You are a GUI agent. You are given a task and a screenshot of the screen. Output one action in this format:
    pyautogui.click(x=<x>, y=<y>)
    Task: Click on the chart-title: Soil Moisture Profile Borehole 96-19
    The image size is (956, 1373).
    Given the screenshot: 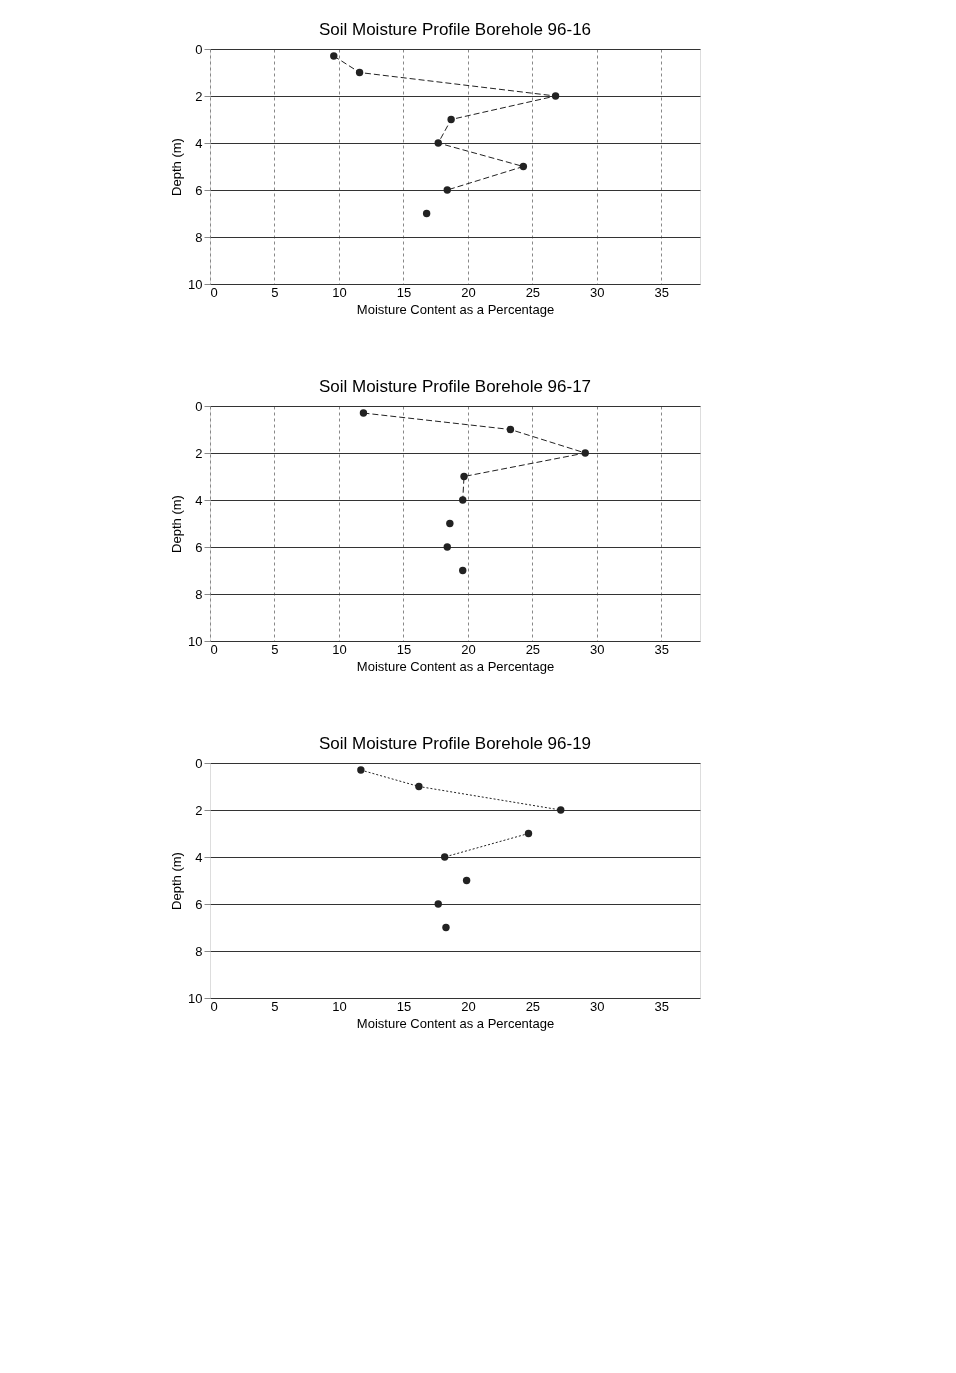 What is the action you would take?
    pyautogui.click(x=455, y=743)
    